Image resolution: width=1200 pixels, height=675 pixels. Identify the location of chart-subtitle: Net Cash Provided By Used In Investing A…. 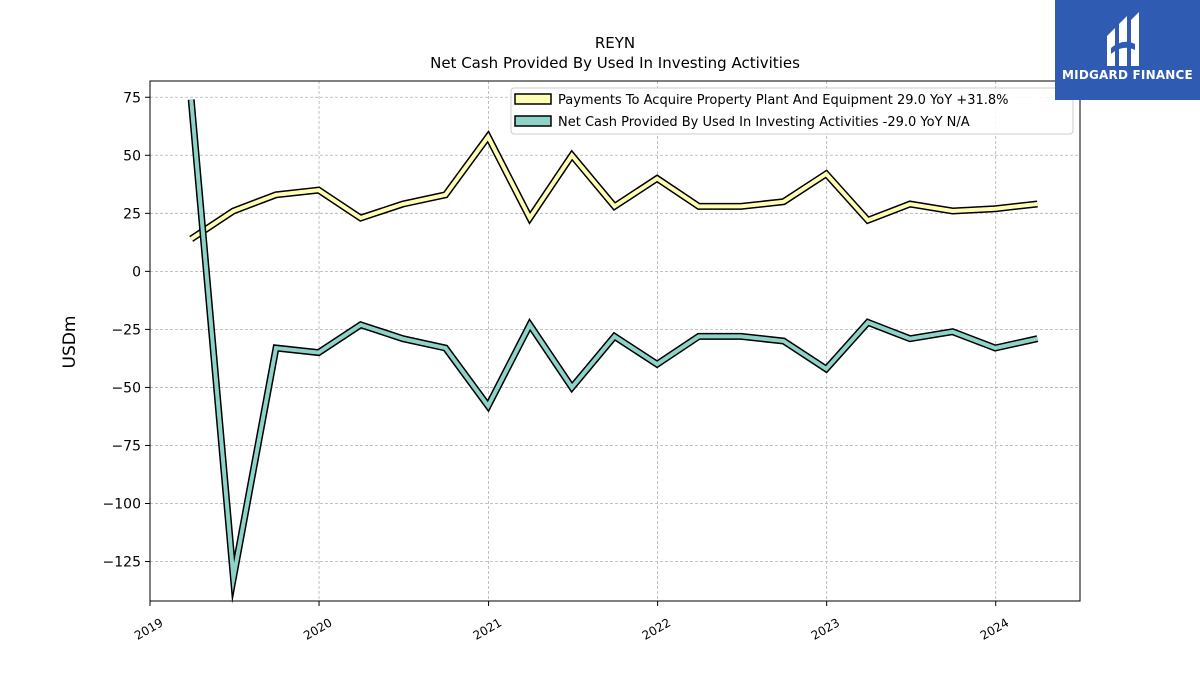
(615, 63).